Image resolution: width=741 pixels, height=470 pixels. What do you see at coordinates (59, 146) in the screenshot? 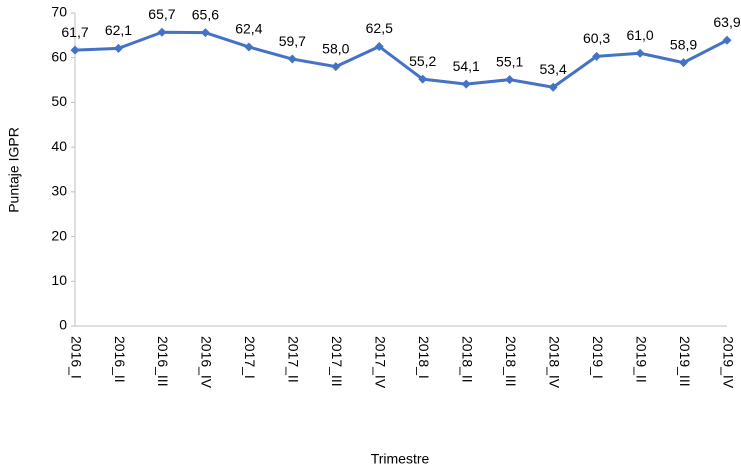
I see `y-tick-label: 40` at bounding box center [59, 146].